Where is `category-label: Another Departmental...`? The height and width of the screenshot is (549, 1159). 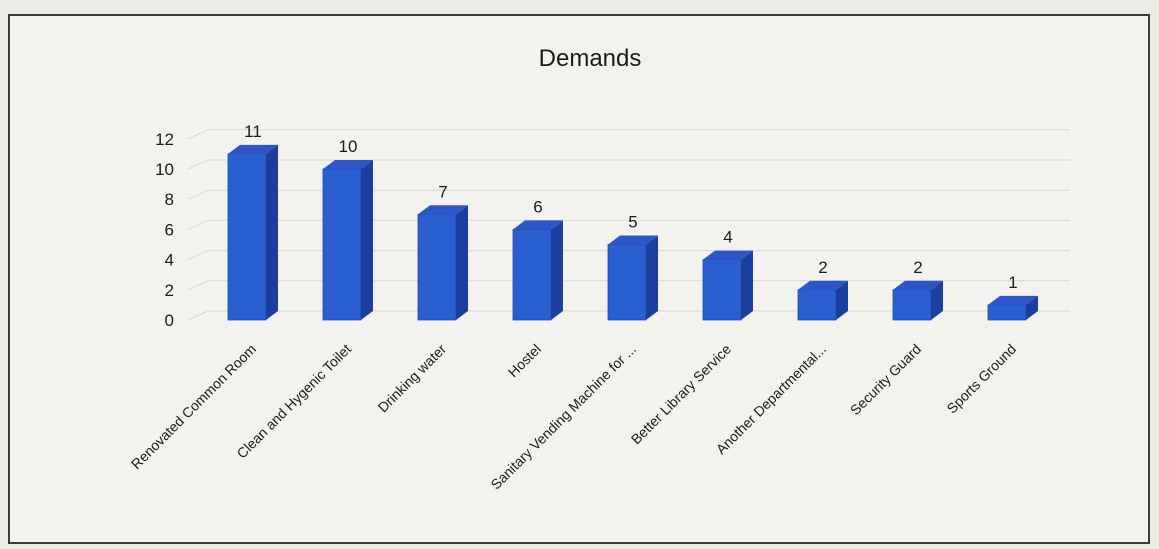 category-label: Another Departmental... is located at coordinates (771, 399).